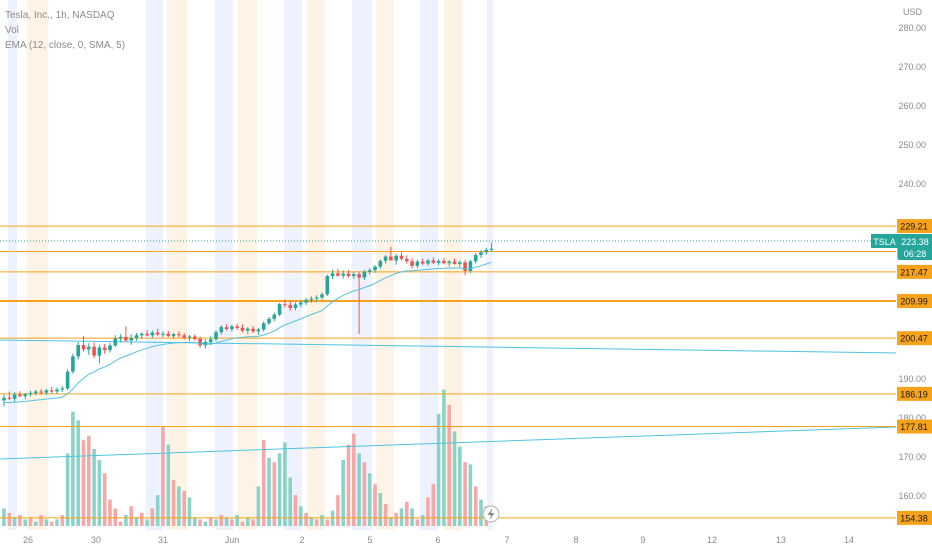 The height and width of the screenshot is (555, 932). What do you see at coordinates (912, 28) in the screenshot?
I see `price-tick: 280.00` at bounding box center [912, 28].